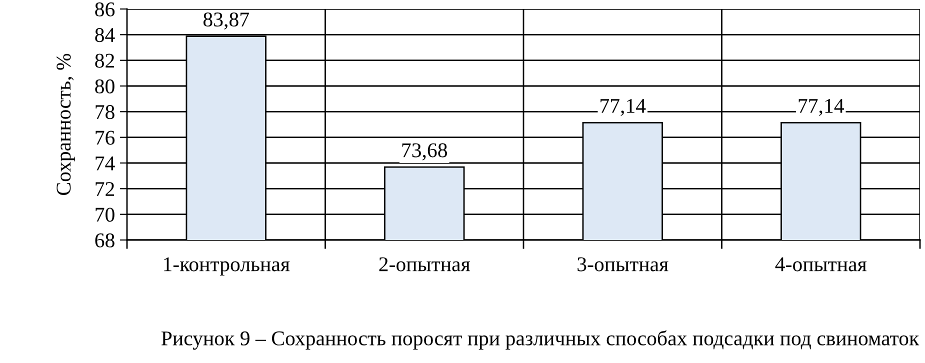 This screenshot has height=363, width=925. Describe the element at coordinates (425, 151) in the screenshot. I see `data-label: 73,68` at that location.